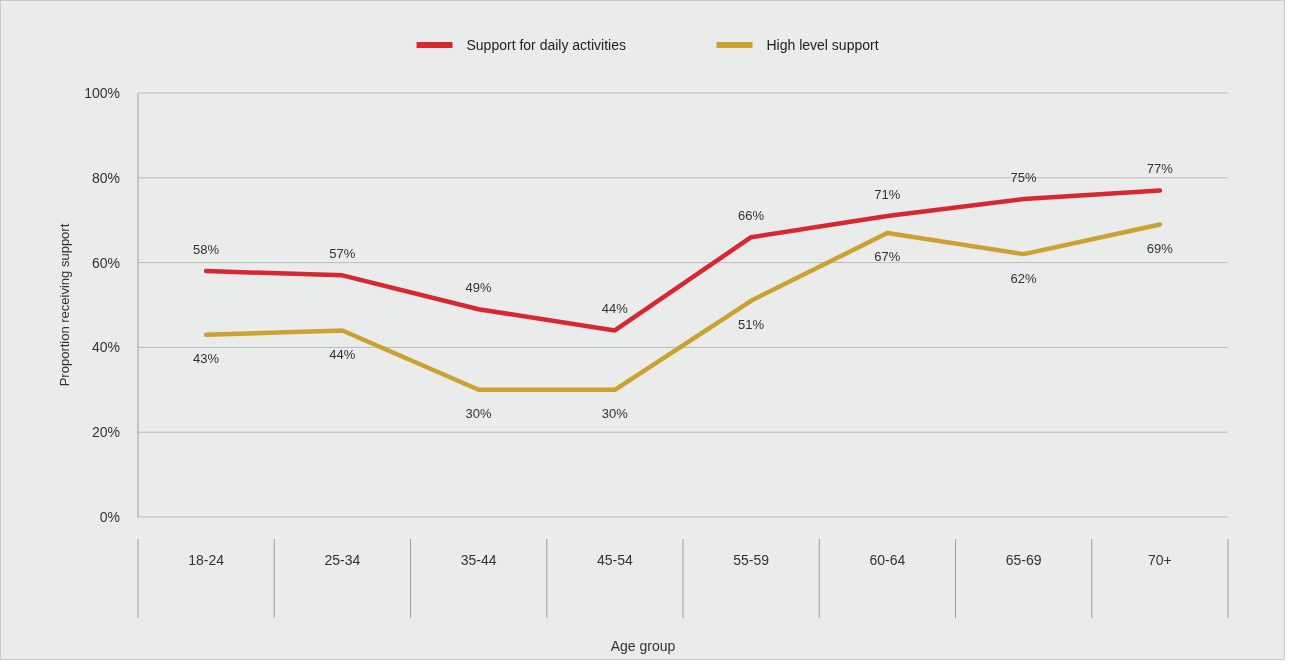 Image resolution: width=1293 pixels, height=668 pixels. I want to click on y-tick-label: 100%, so click(102, 92).